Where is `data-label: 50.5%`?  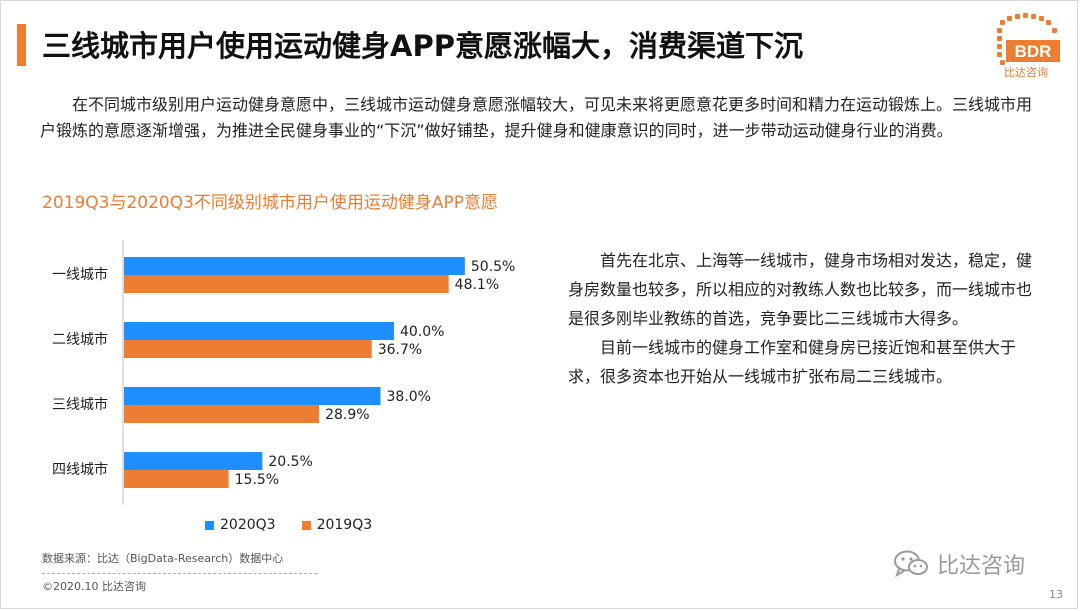 data-label: 50.5% is located at coordinates (493, 267).